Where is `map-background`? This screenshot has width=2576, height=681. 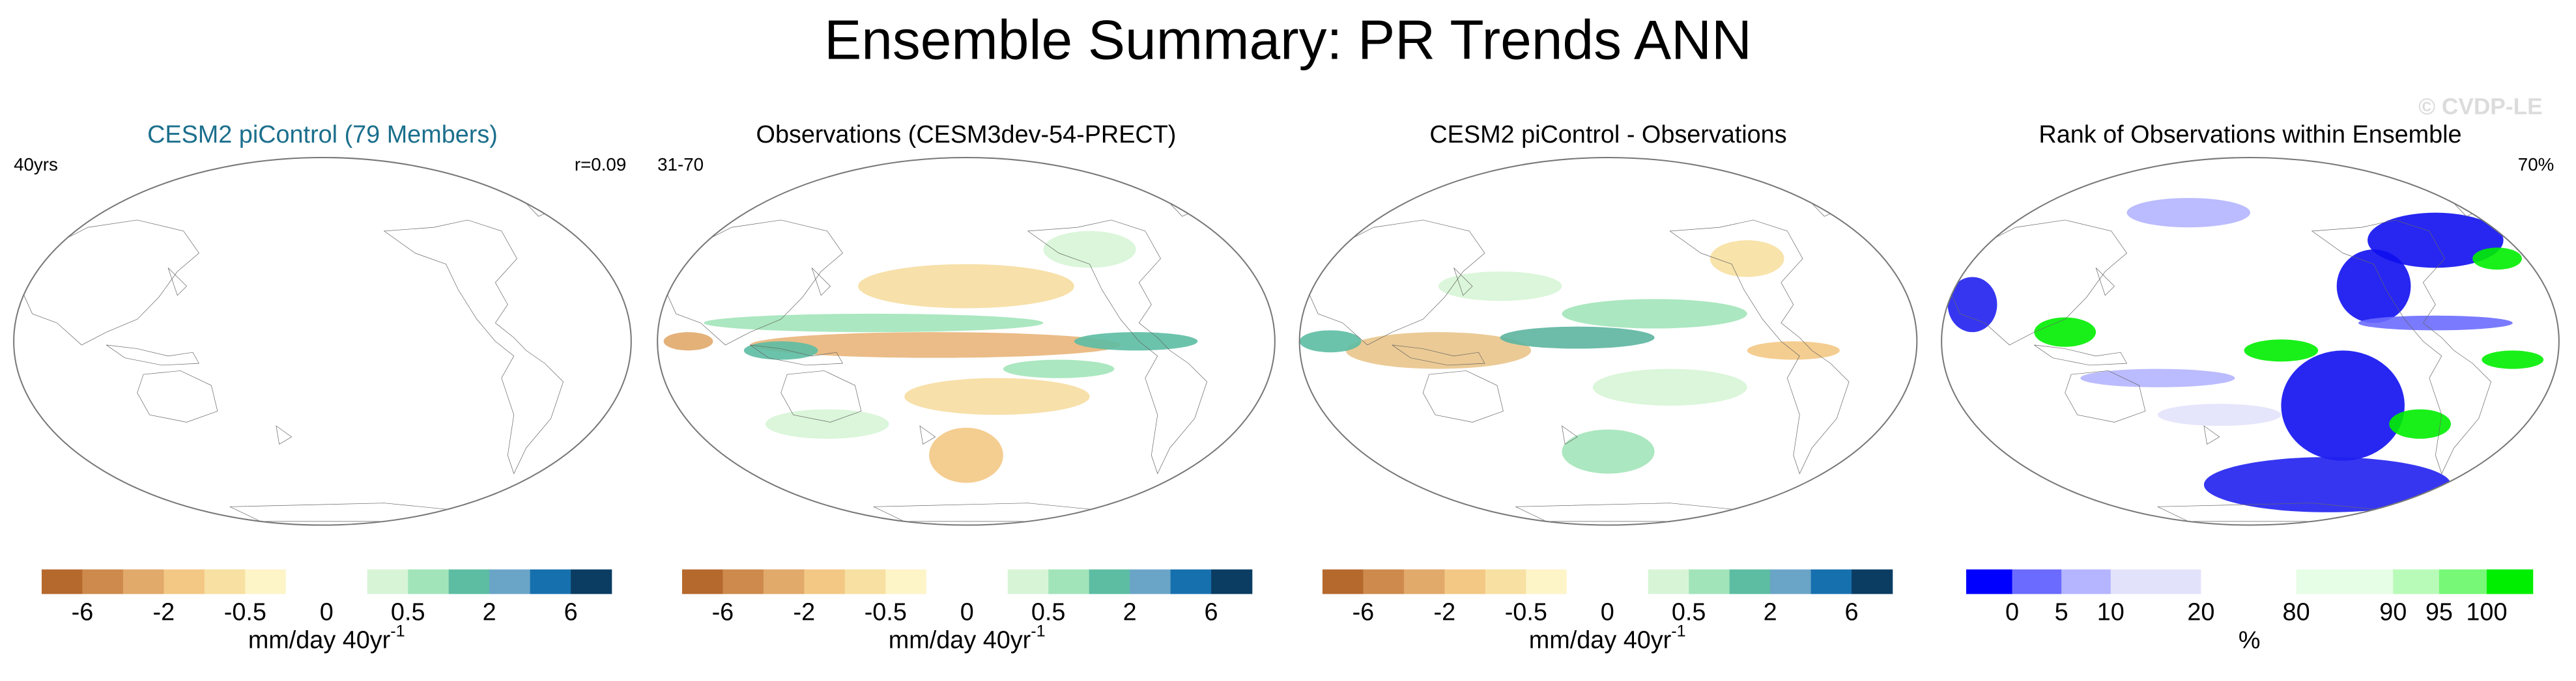
map-background is located at coordinates (322, 341).